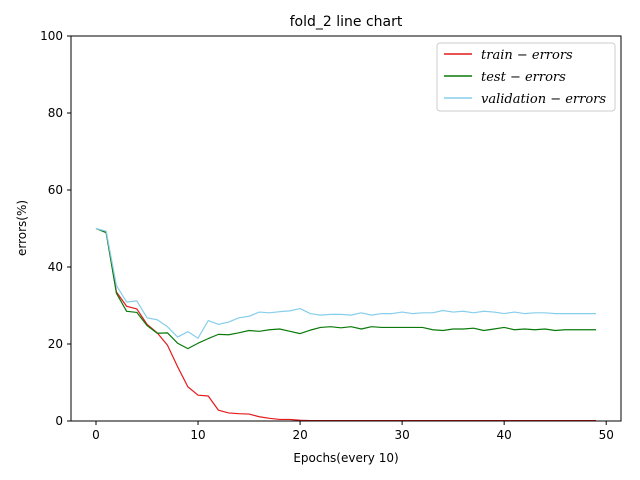 This screenshot has width=640, height=480. I want to click on y-tick-label: 0, so click(59, 421).